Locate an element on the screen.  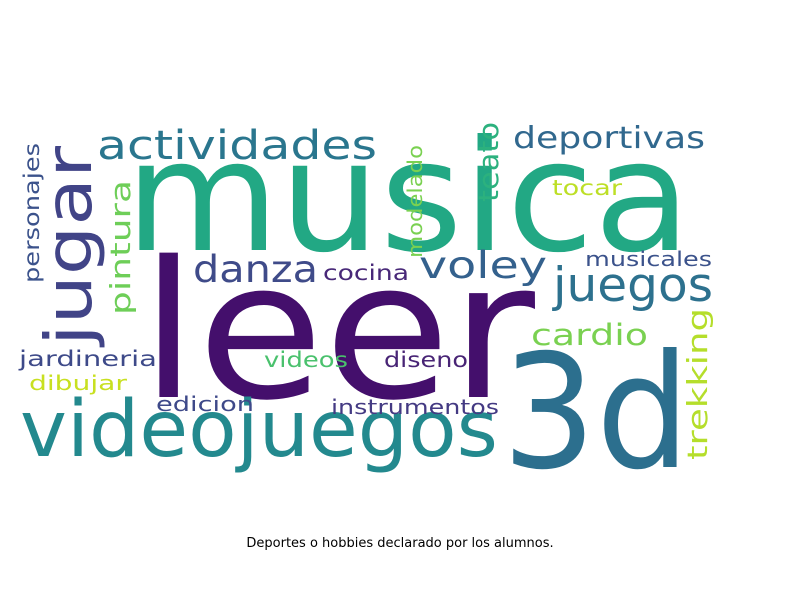
word-danza: danza is located at coordinates (255, 269).